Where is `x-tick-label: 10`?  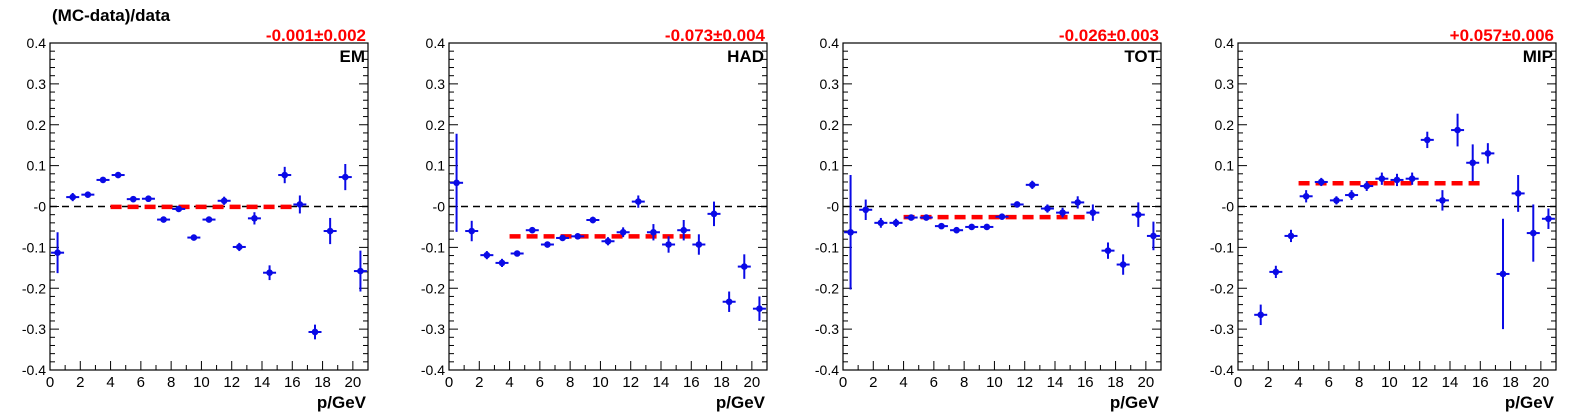 x-tick-label: 10 is located at coordinates (201, 382).